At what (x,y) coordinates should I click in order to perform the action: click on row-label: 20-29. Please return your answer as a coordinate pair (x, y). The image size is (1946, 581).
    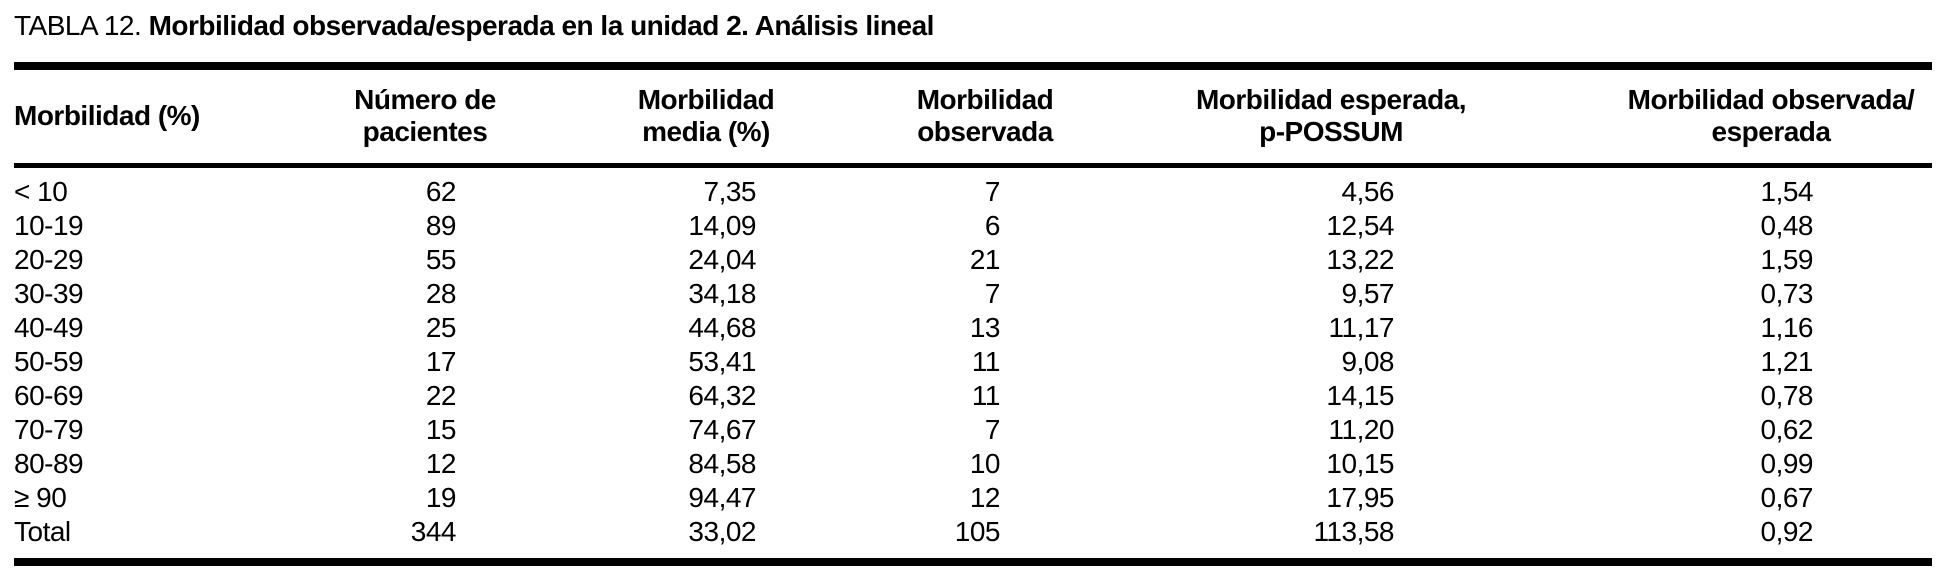
    Looking at the image, I should click on (49, 259).